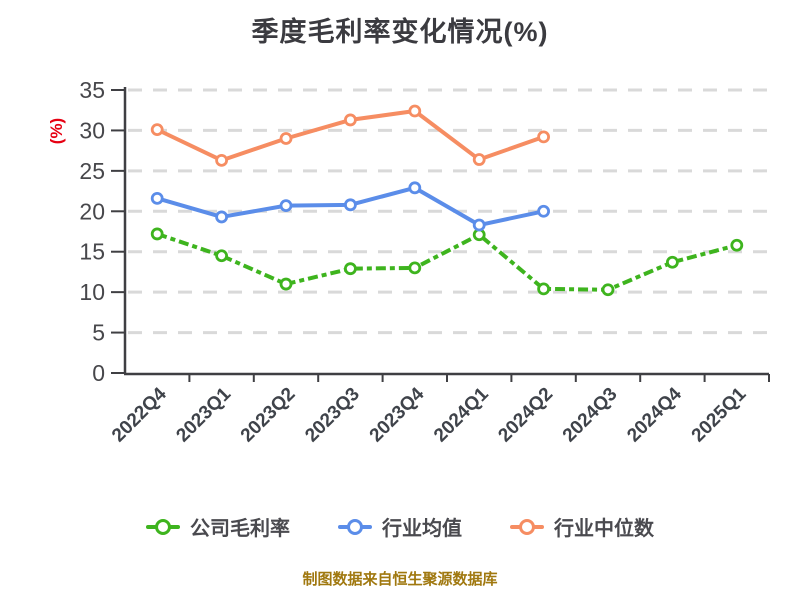 The height and width of the screenshot is (600, 800). I want to click on data-point-行业均值-2024Q2, so click(543, 211).